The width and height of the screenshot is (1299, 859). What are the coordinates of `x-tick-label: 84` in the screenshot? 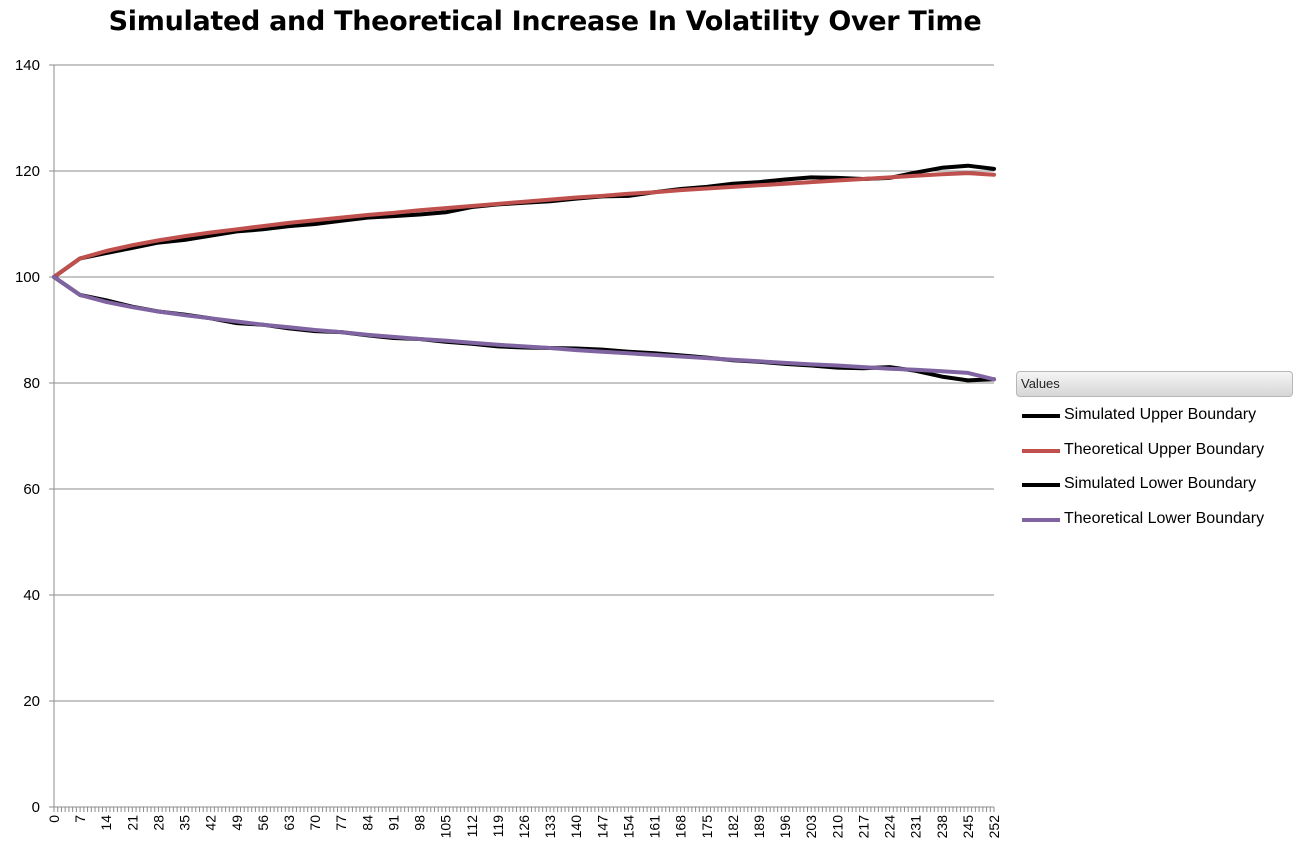 It's located at (367, 823).